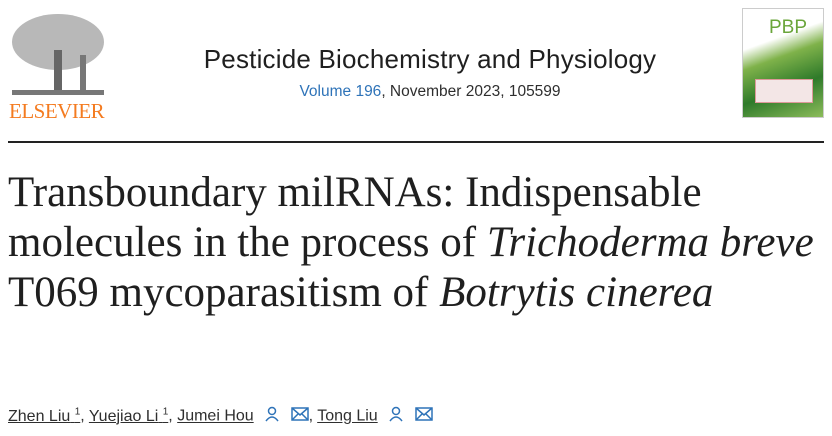 This screenshot has height=436, width=832. What do you see at coordinates (123, 416) in the screenshot?
I see `author-name: Yuejiao Li` at bounding box center [123, 416].